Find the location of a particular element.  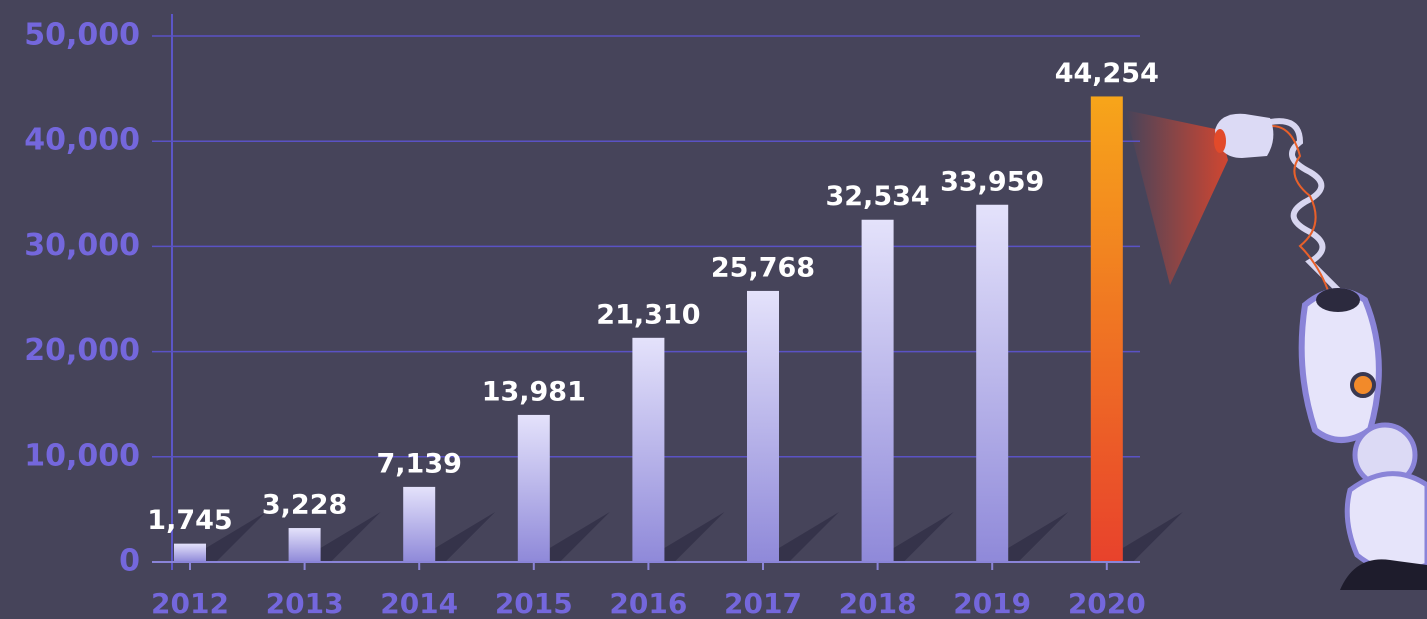

arm-light is located at coordinates (1363, 385).